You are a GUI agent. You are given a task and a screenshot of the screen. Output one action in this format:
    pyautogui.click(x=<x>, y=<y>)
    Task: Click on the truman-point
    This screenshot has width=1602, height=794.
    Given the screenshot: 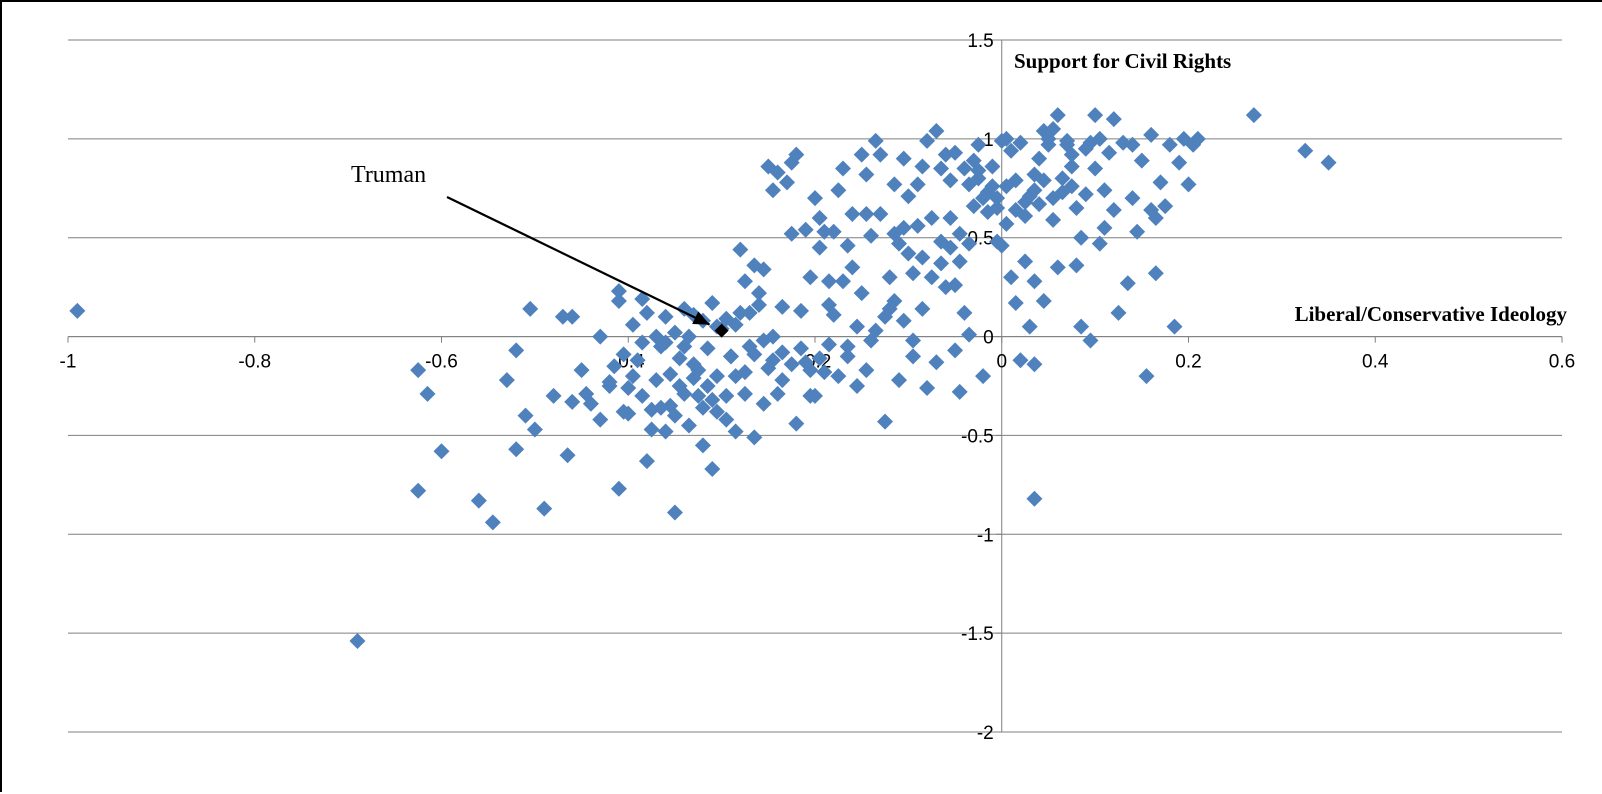 What is the action you would take?
    pyautogui.click(x=721, y=330)
    